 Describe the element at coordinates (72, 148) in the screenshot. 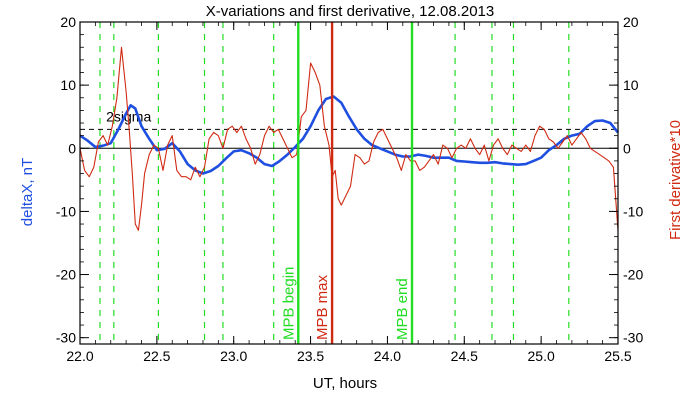

I see `y-tick-label-left: 0` at that location.